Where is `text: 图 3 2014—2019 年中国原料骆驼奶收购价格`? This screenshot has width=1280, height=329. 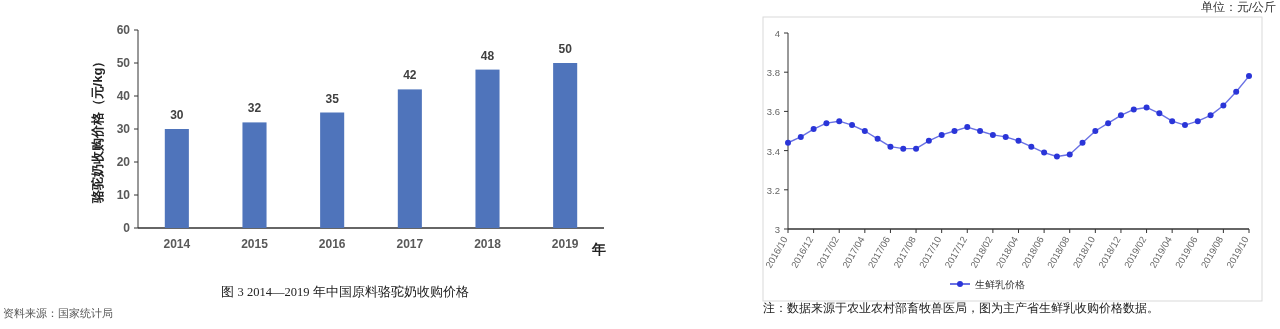
text: 图 3 2014—2019 年中国原料骆驼奶收购价格 is located at coordinates (345, 292).